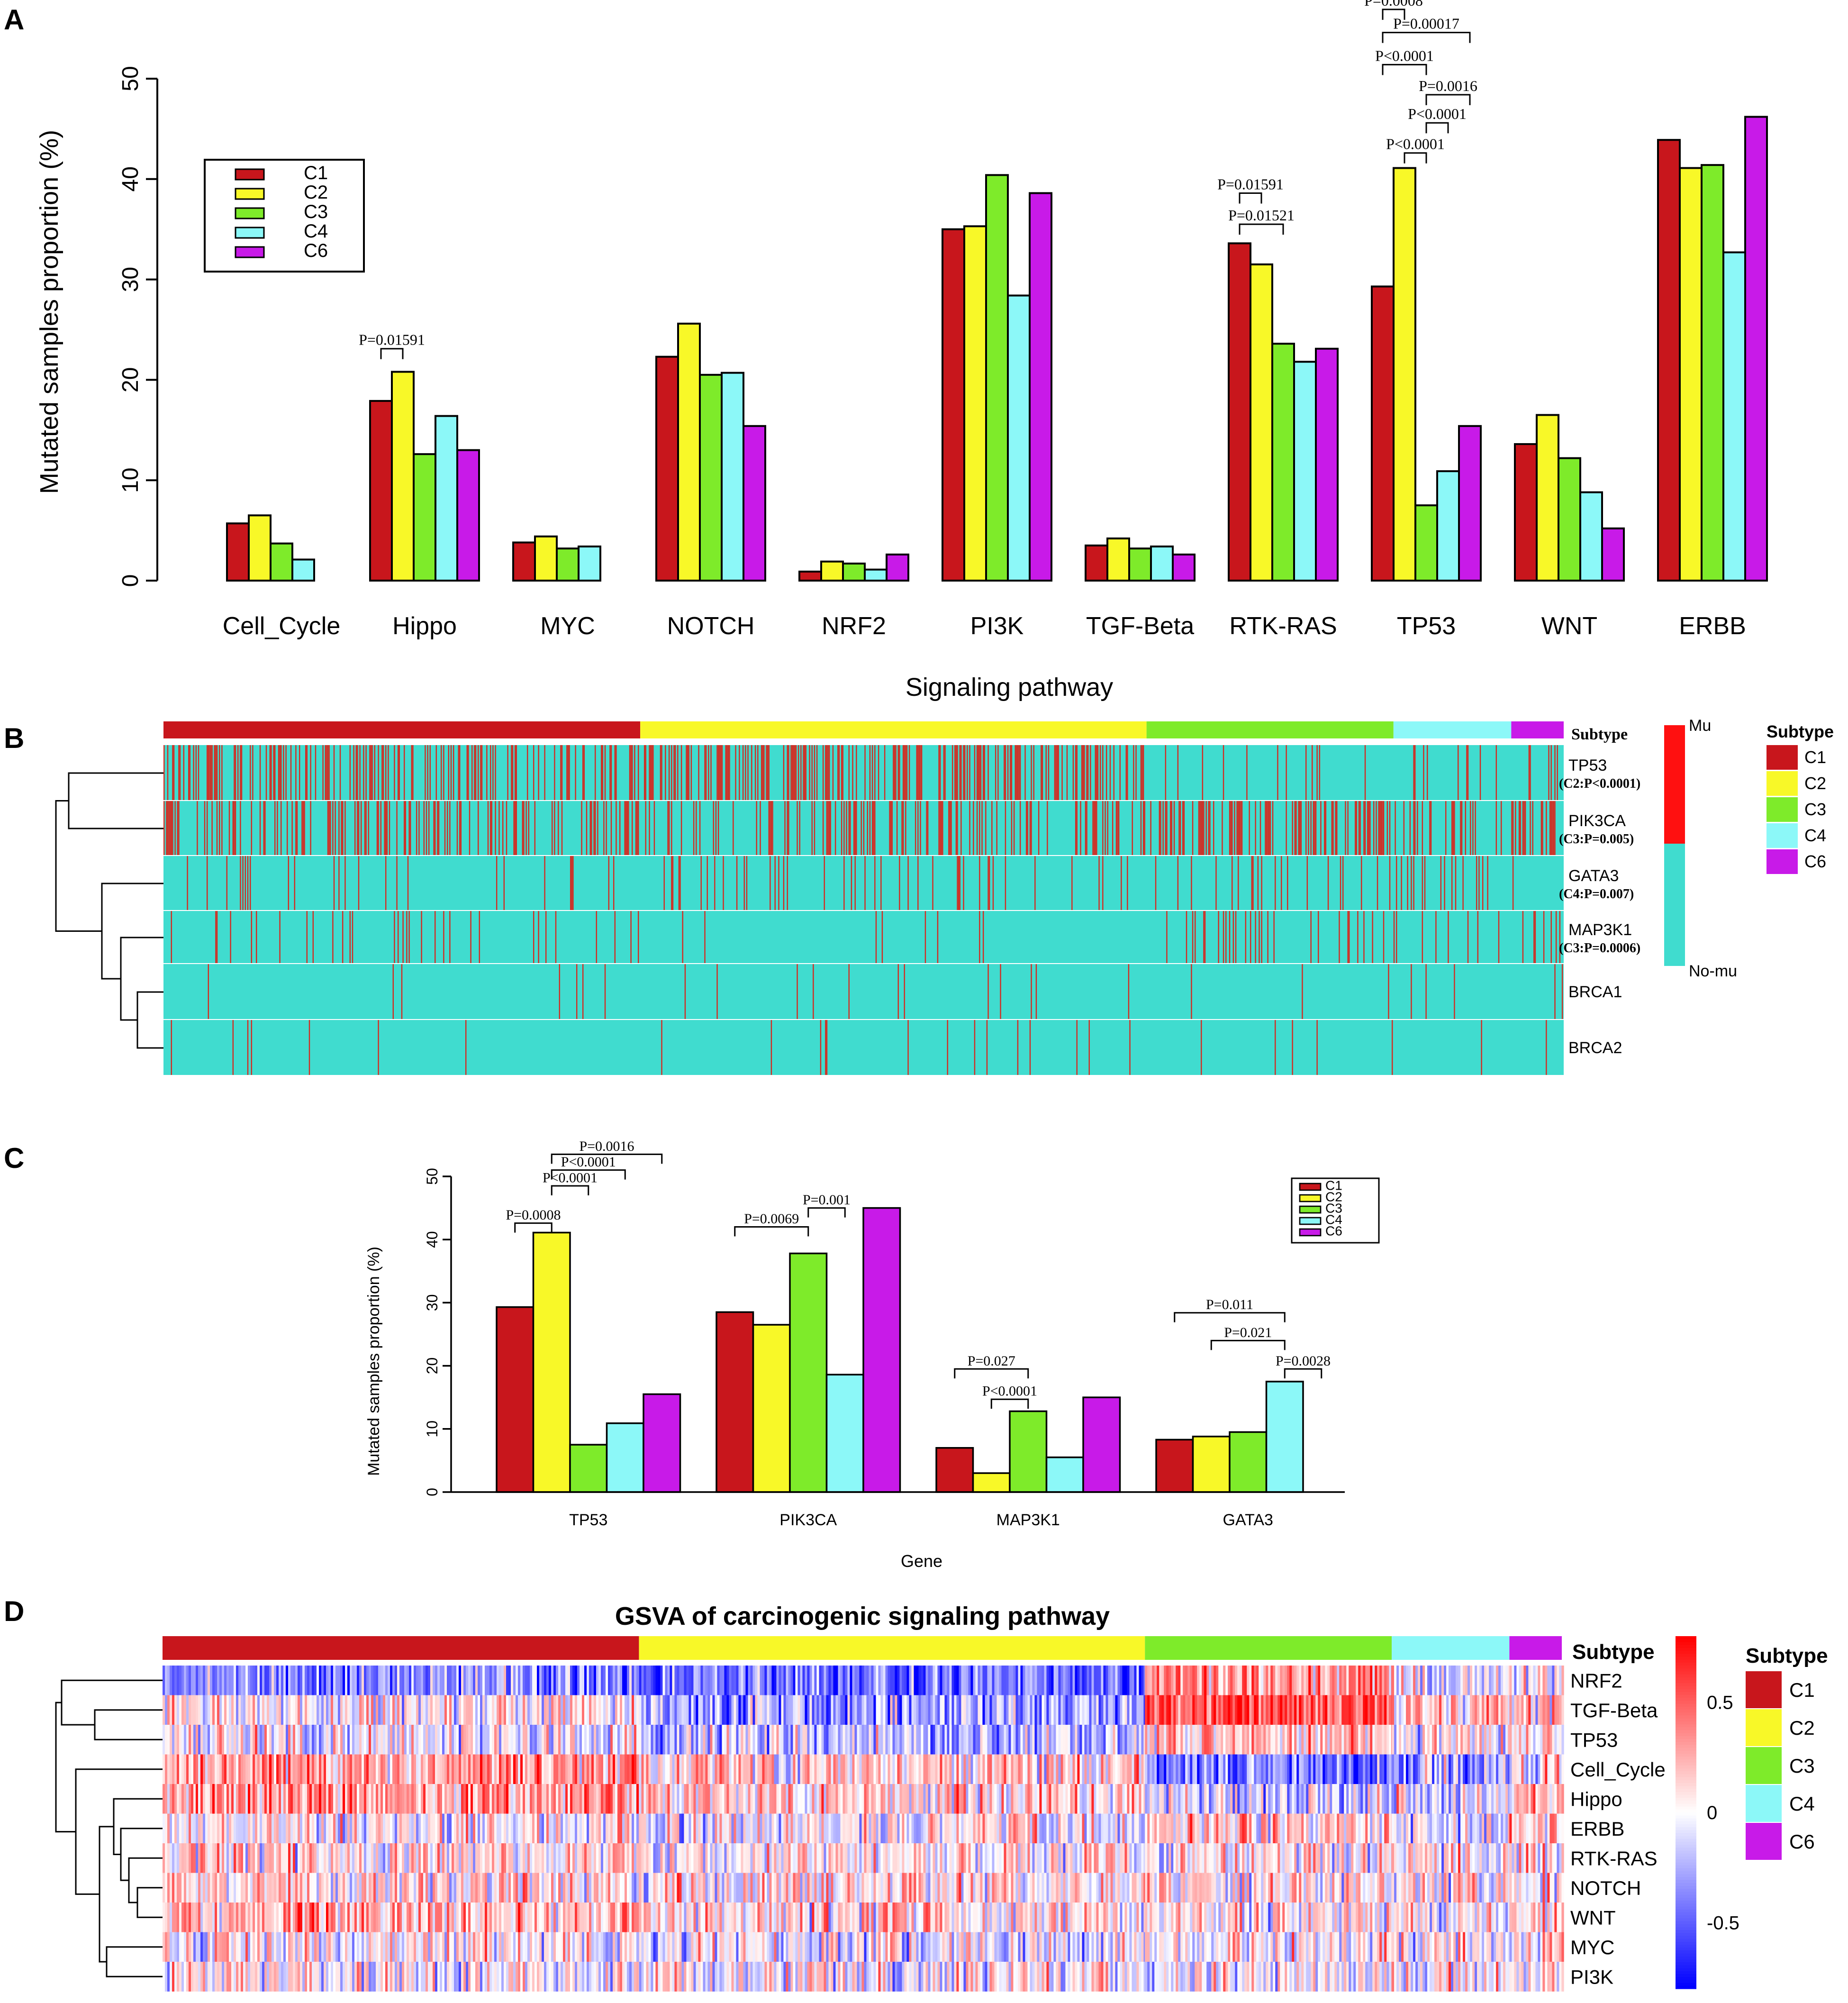 The width and height of the screenshot is (1848, 2003). What do you see at coordinates (997, 626) in the screenshot?
I see `x-tick-label: PI3K` at bounding box center [997, 626].